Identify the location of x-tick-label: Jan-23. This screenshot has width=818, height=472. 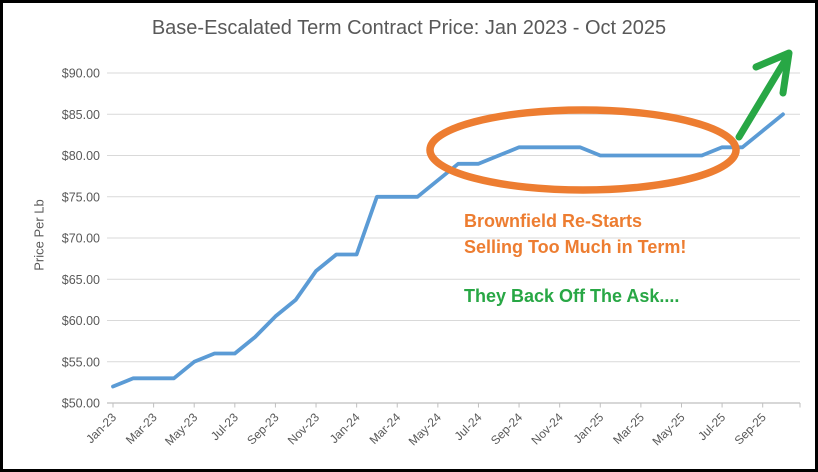
(101, 428).